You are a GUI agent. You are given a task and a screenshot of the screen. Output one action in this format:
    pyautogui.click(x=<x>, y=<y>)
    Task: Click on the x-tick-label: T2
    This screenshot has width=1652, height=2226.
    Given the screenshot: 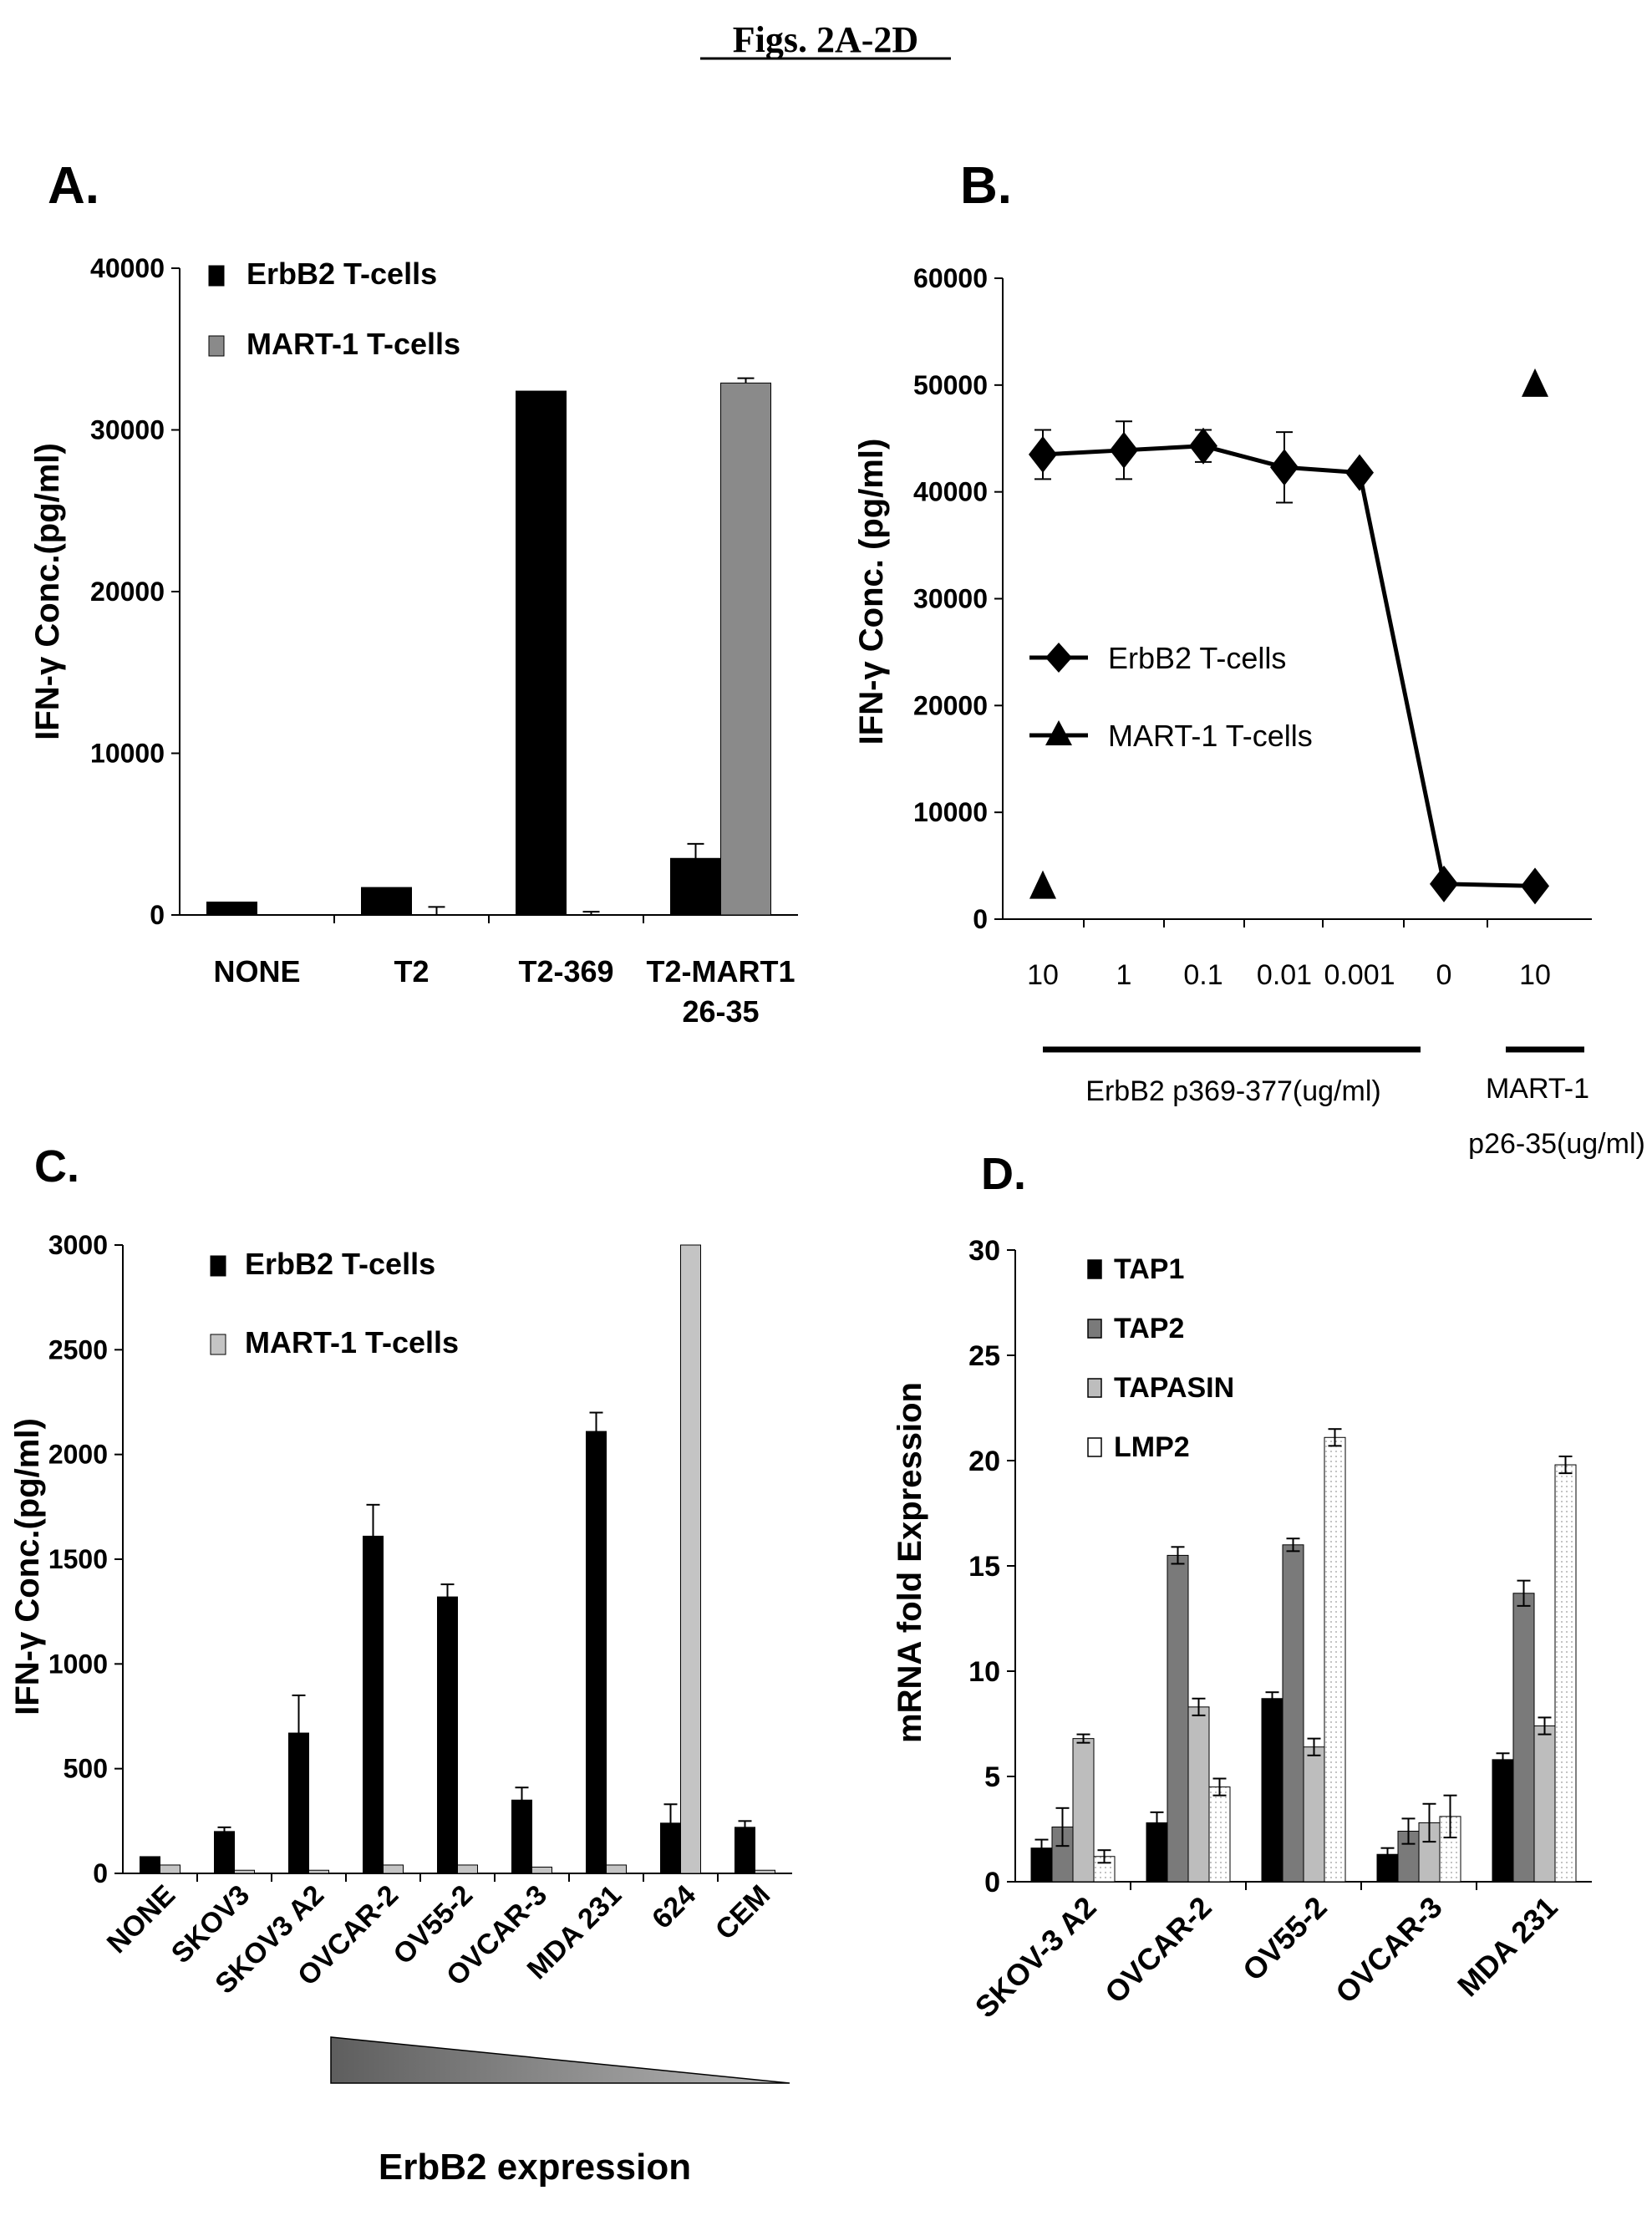 What is the action you would take?
    pyautogui.click(x=412, y=971)
    